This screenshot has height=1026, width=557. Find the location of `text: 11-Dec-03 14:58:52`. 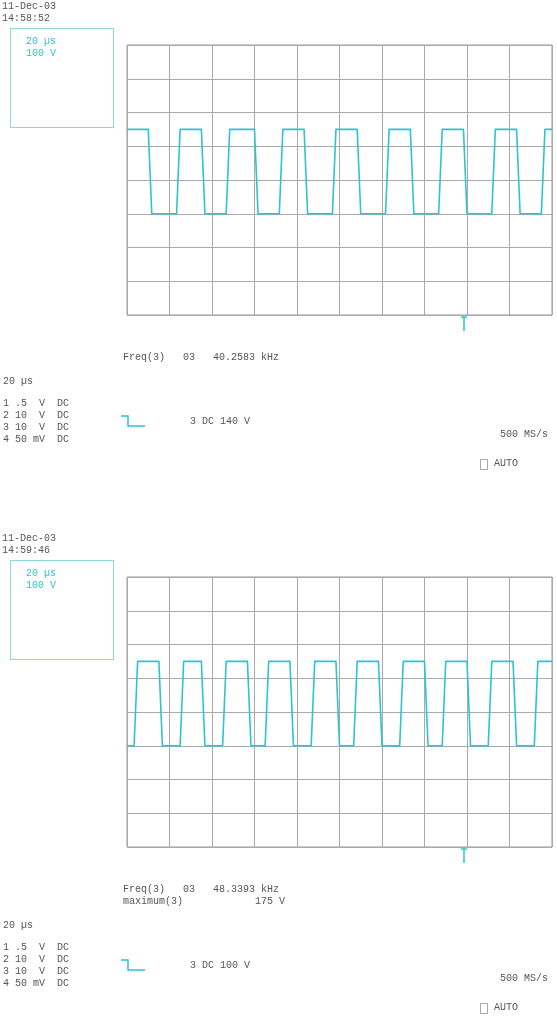

text: 11-Dec-03 14:58:52 is located at coordinates (29, 13).